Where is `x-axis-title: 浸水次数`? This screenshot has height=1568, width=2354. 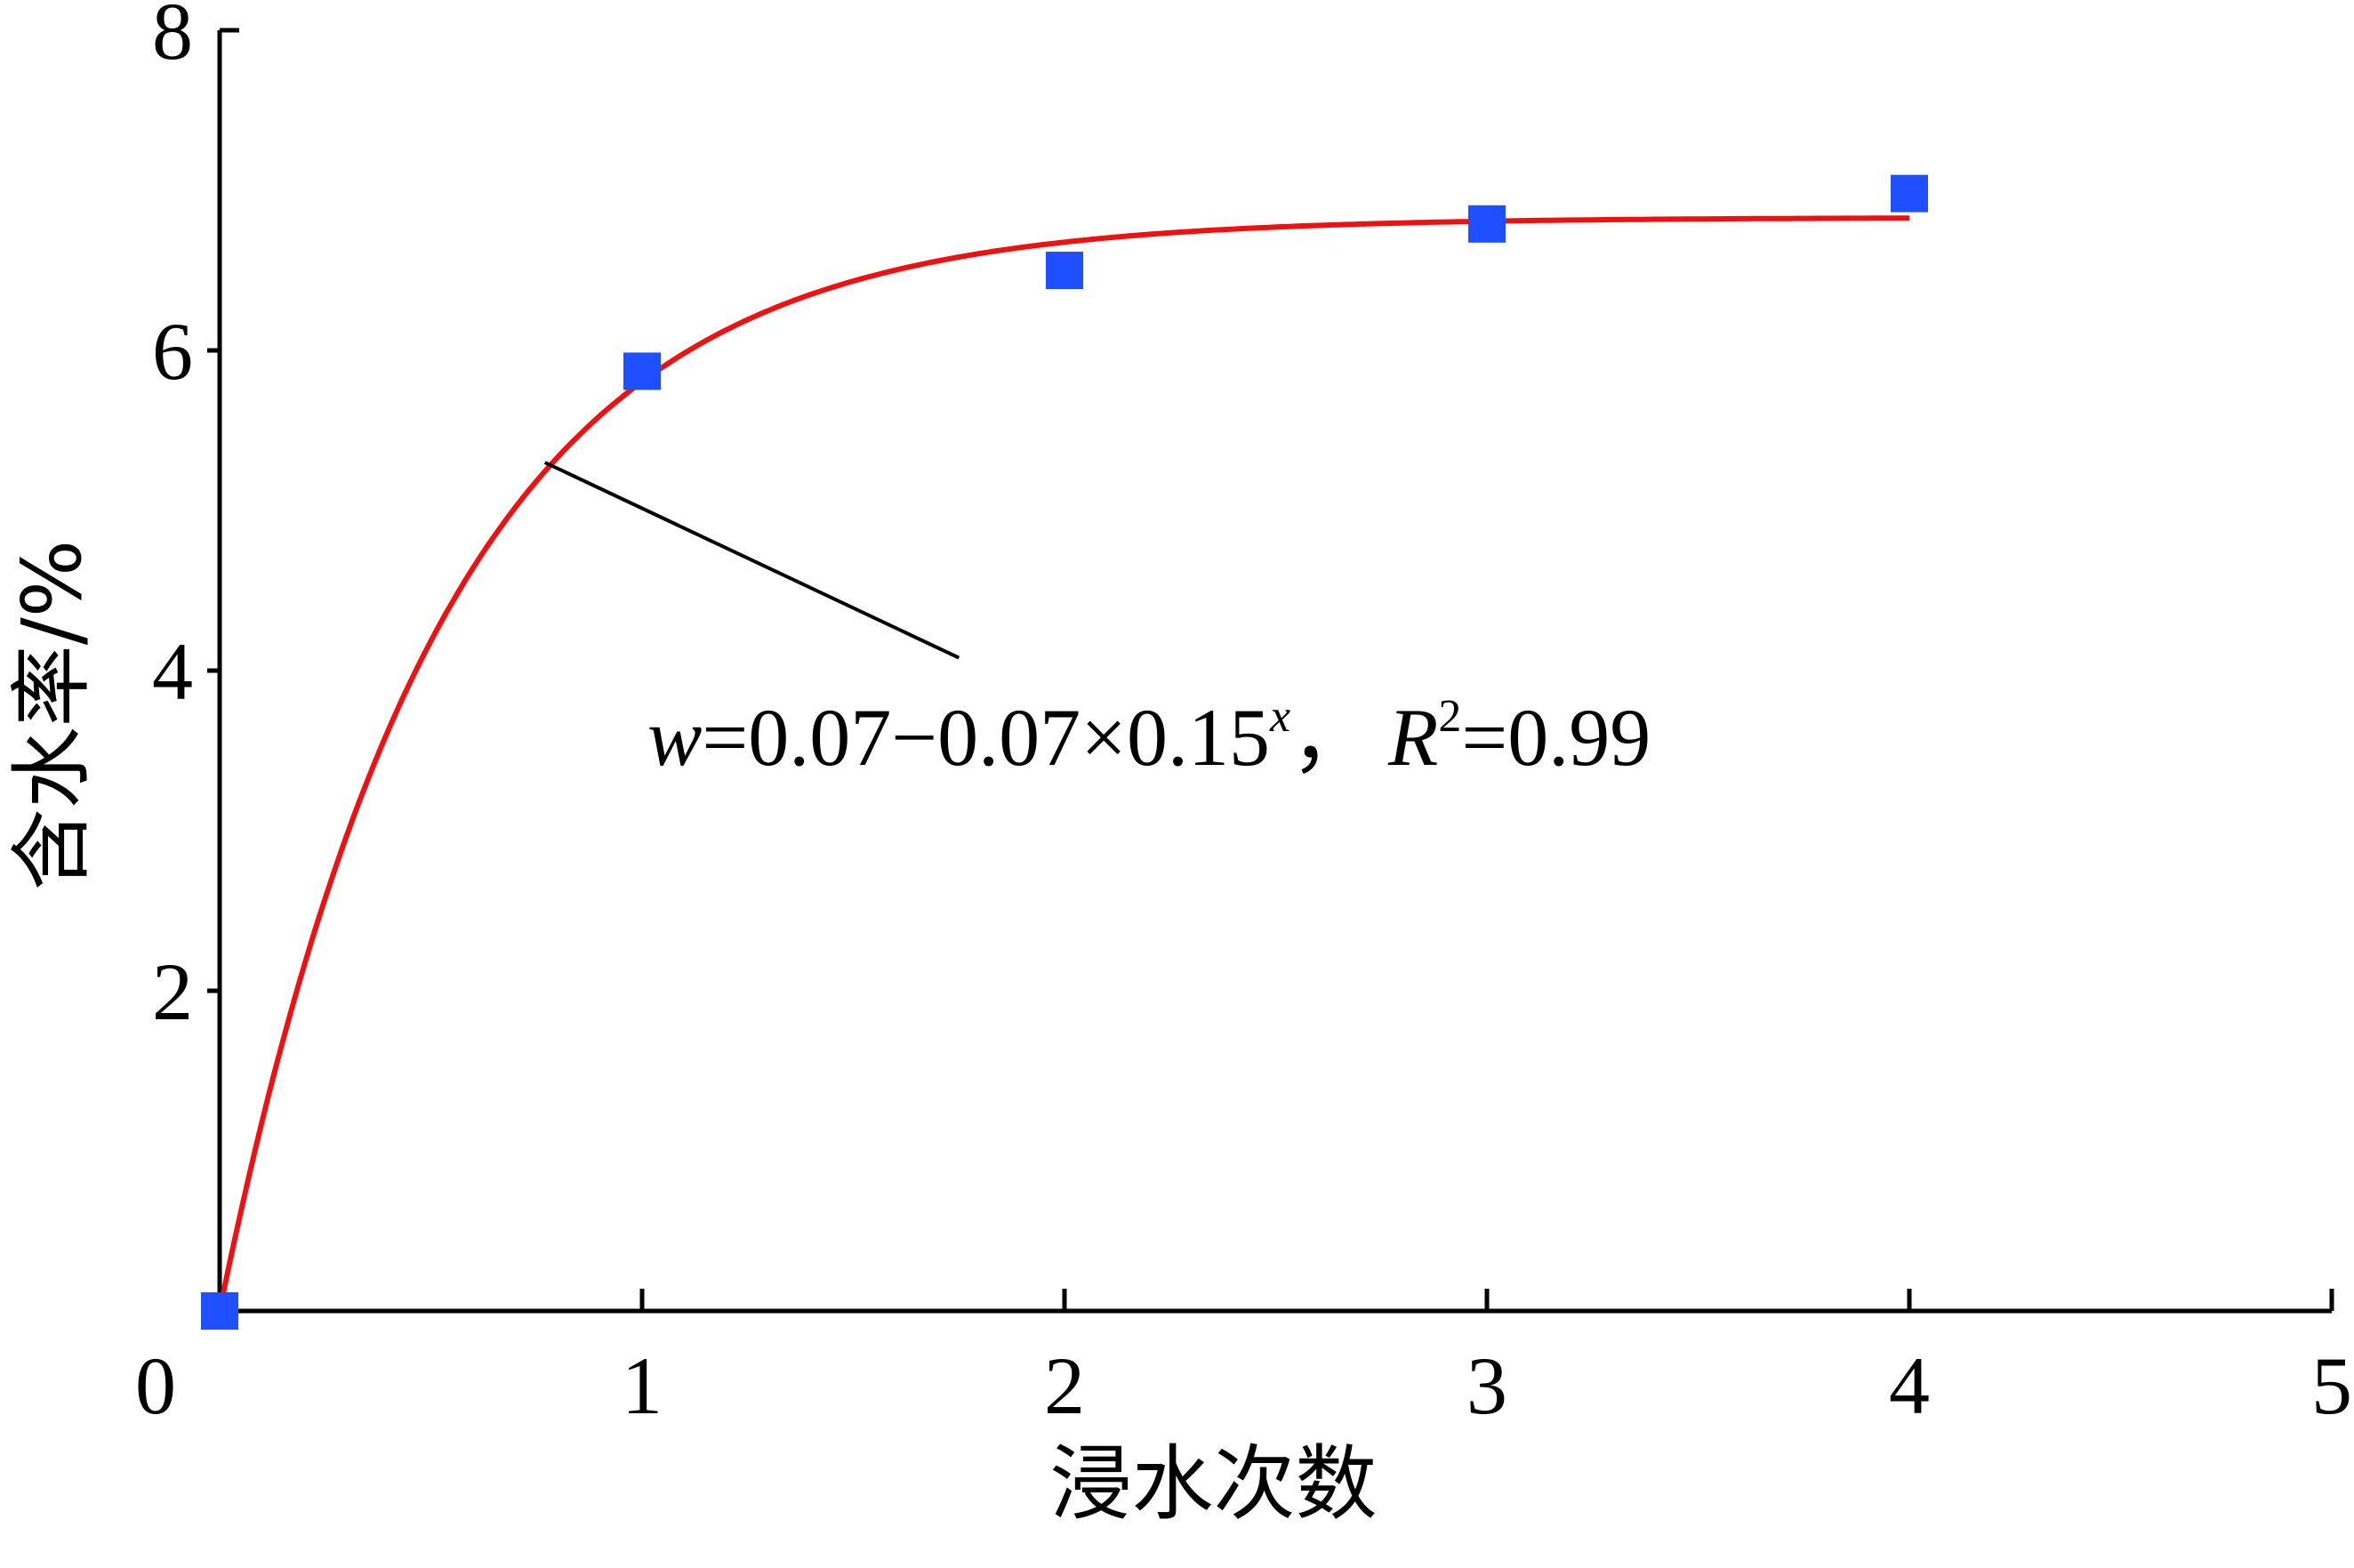
x-axis-title: 浸水次数 is located at coordinates (1213, 1484).